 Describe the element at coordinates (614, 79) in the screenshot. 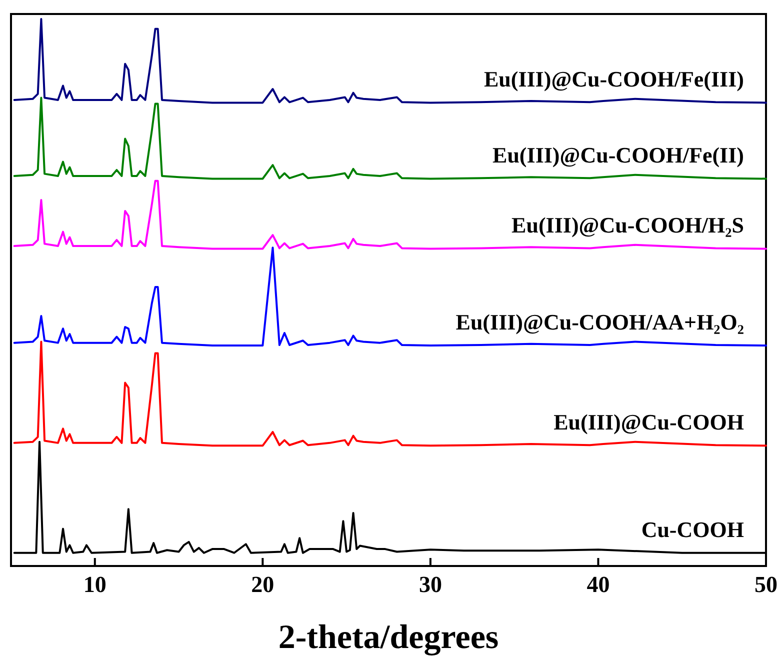

I see `series-label: Eu(III)@Cu-COOH/Fe(III)` at that location.